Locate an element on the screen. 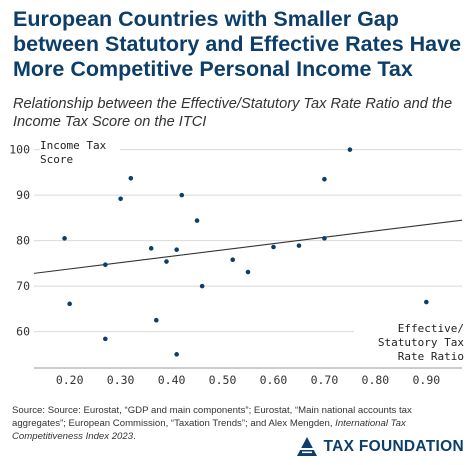  x-tick-0.20: 0.20 is located at coordinates (70, 380).